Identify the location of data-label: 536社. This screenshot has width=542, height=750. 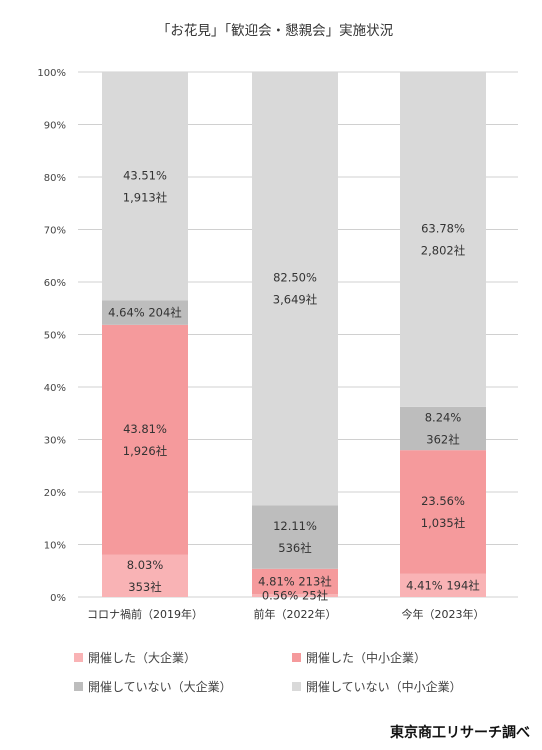
(295, 548).